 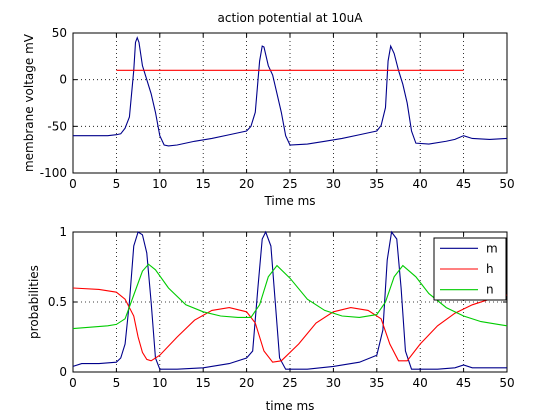 I want to click on legend: mhn, so click(x=470, y=269).